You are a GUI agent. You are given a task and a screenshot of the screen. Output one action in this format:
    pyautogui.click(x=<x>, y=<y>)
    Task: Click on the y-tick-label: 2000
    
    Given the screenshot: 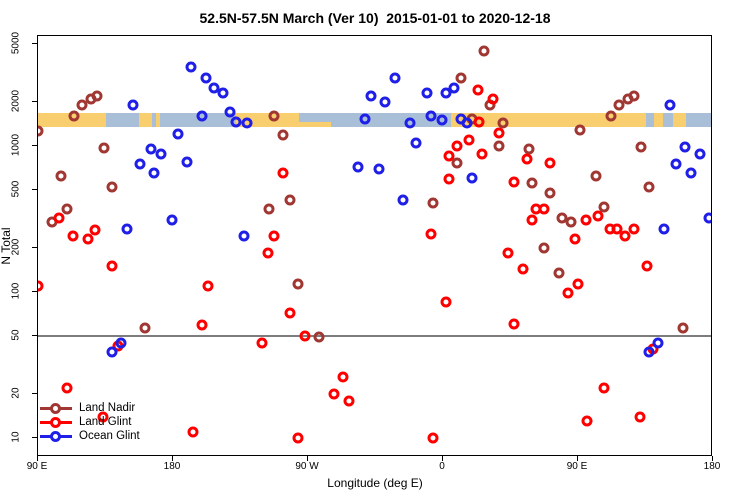 What is the action you would take?
    pyautogui.click(x=16, y=101)
    